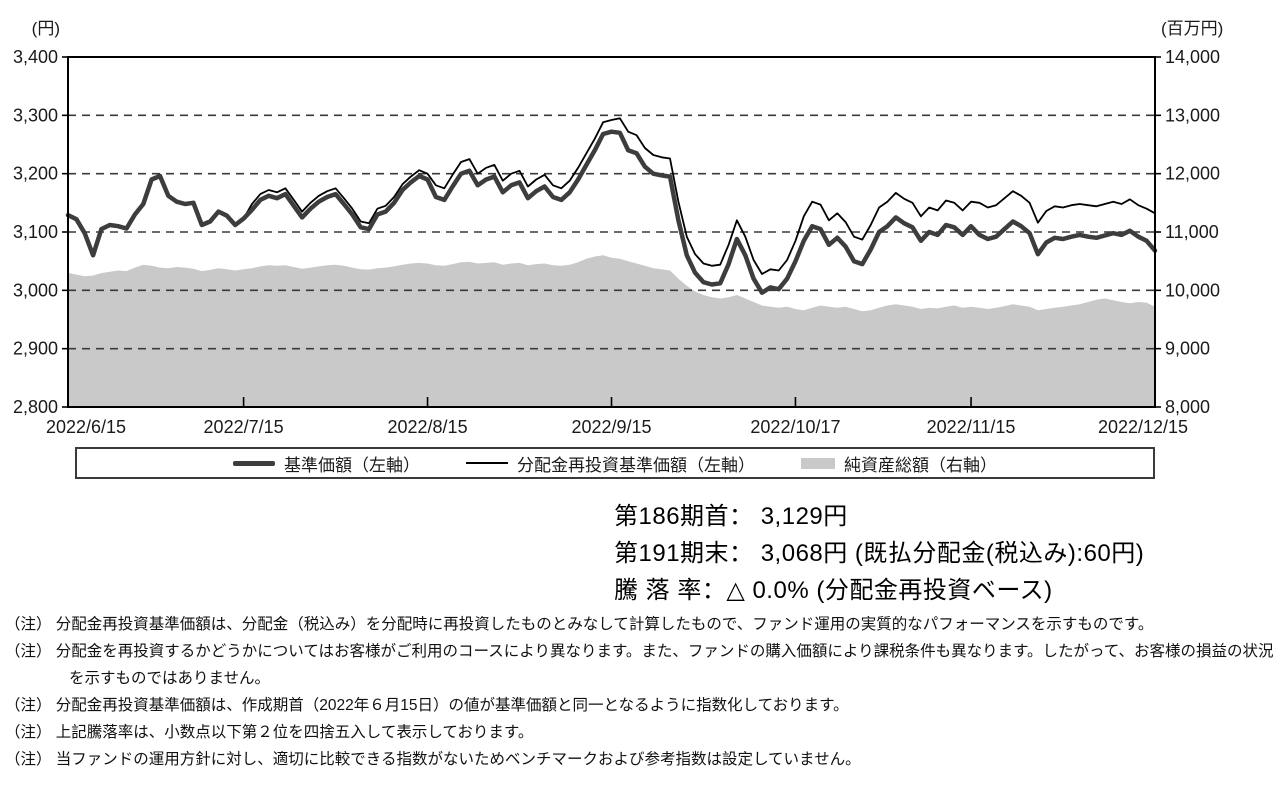 Image resolution: width=1280 pixels, height=802 pixels. I want to click on x-axis-tick-label: 2022/11/15, so click(971, 427).